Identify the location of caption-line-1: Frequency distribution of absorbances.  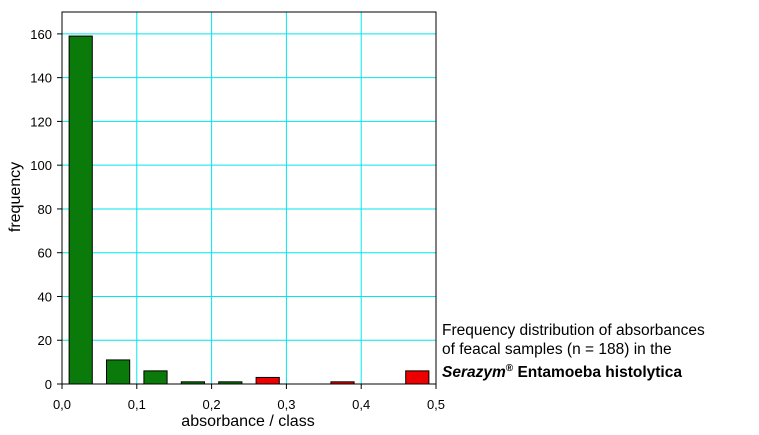
(573, 330).